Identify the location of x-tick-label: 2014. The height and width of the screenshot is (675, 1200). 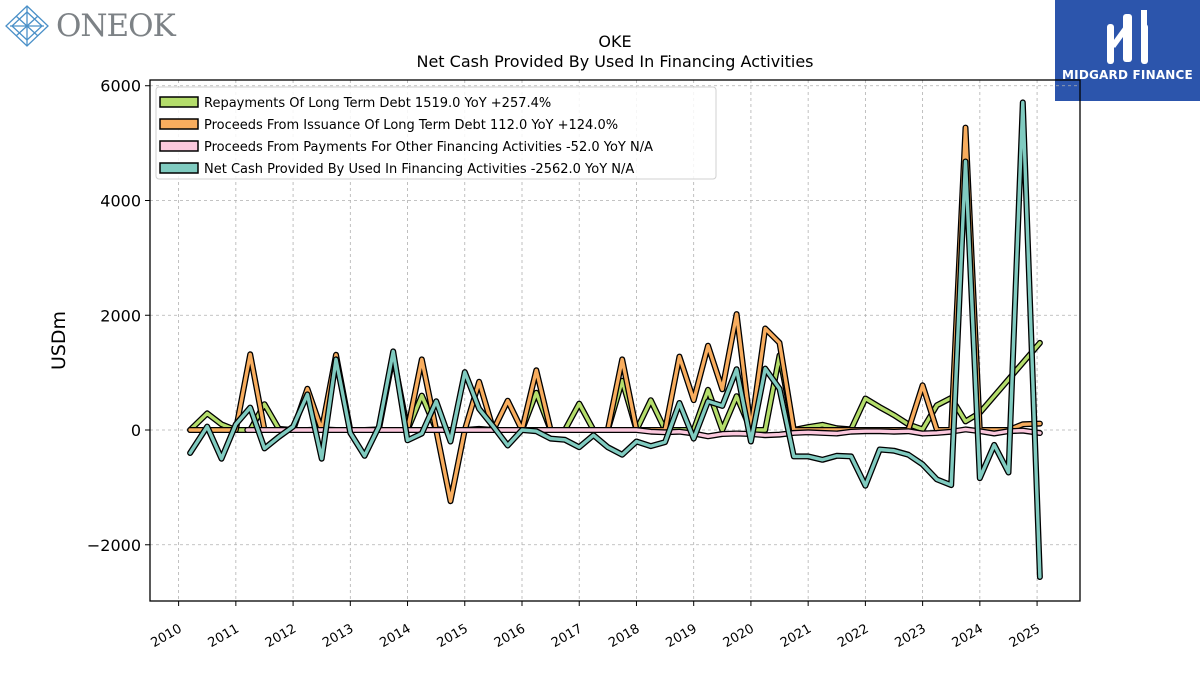
(395, 636).